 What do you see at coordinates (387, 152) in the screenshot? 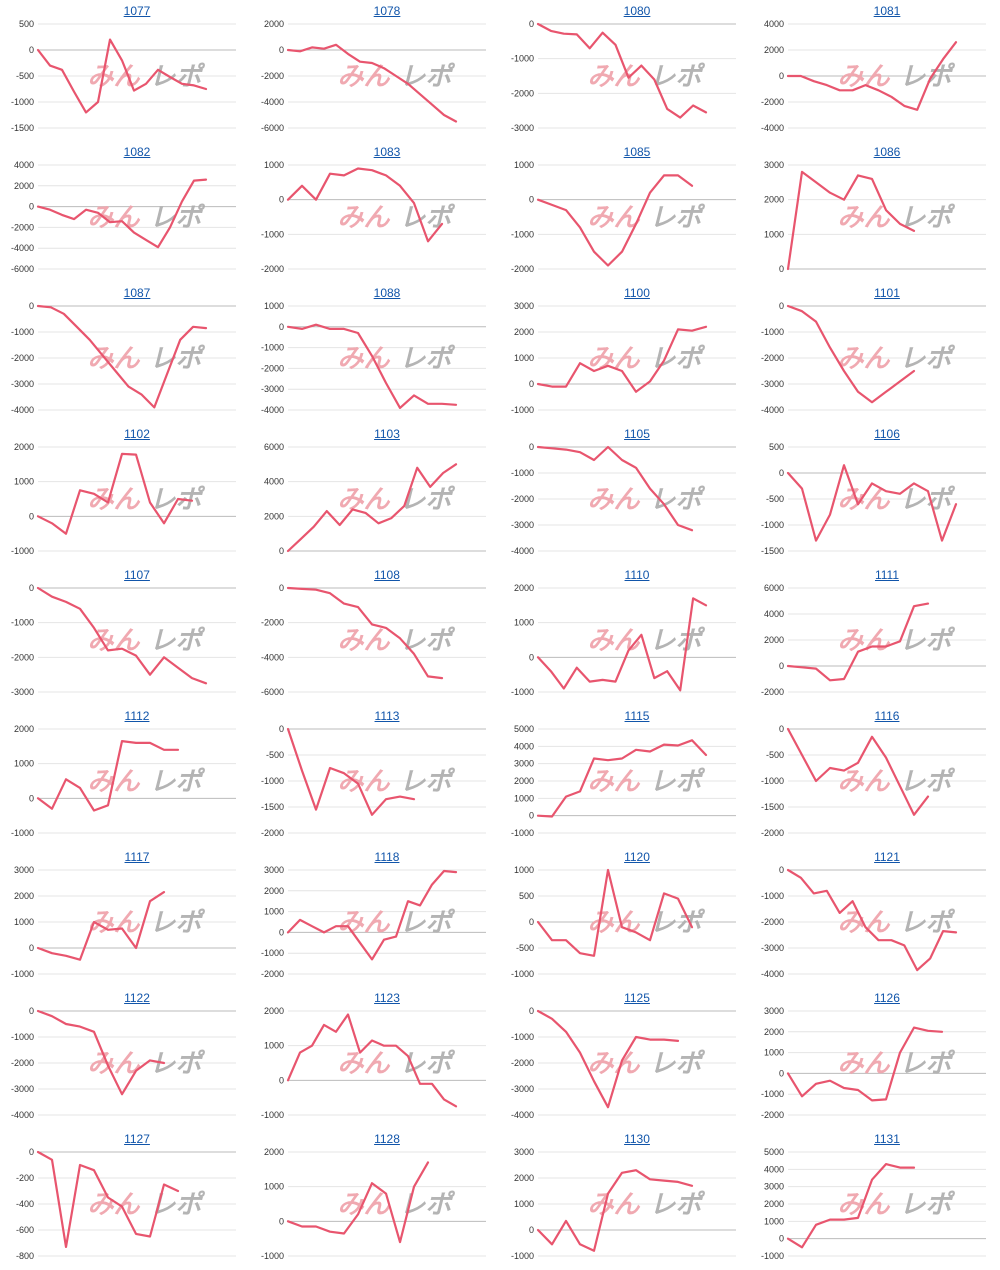
I see `chart-title-link: 1083` at bounding box center [387, 152].